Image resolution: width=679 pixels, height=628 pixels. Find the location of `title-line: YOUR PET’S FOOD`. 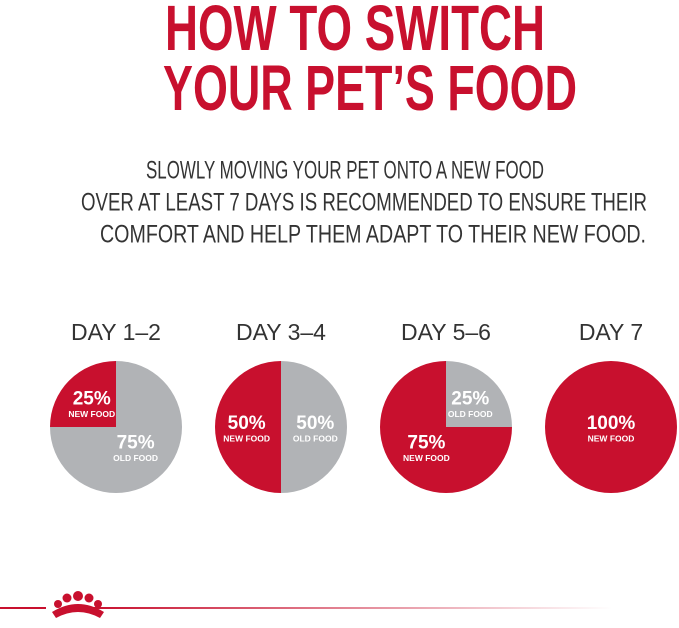

title-line: YOUR PET’S FOOD is located at coordinates (370, 88).